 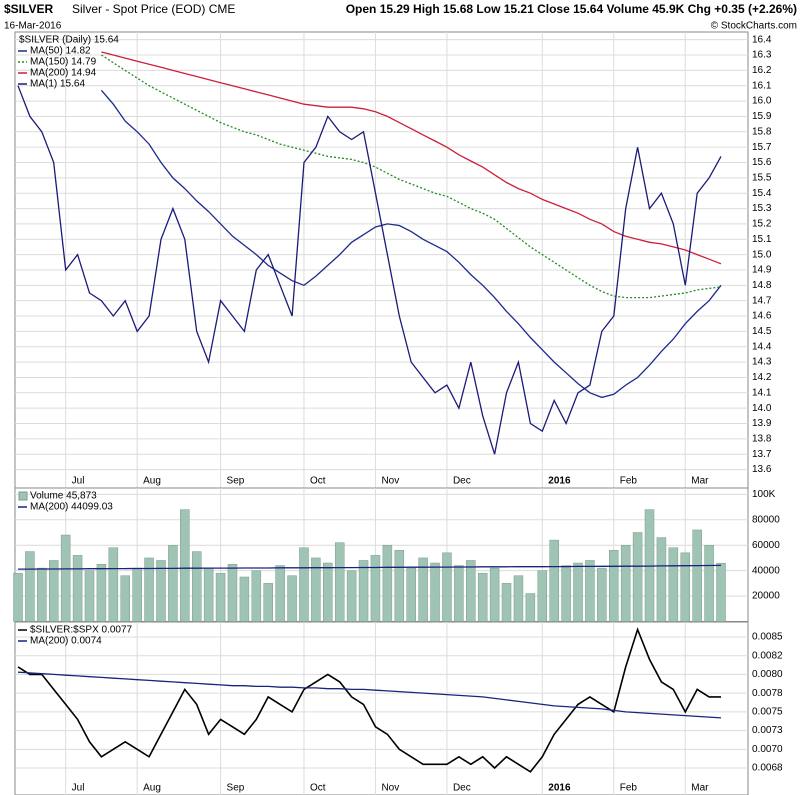 What do you see at coordinates (762, 55) in the screenshot?
I see `y-tick-label: 16.3` at bounding box center [762, 55].